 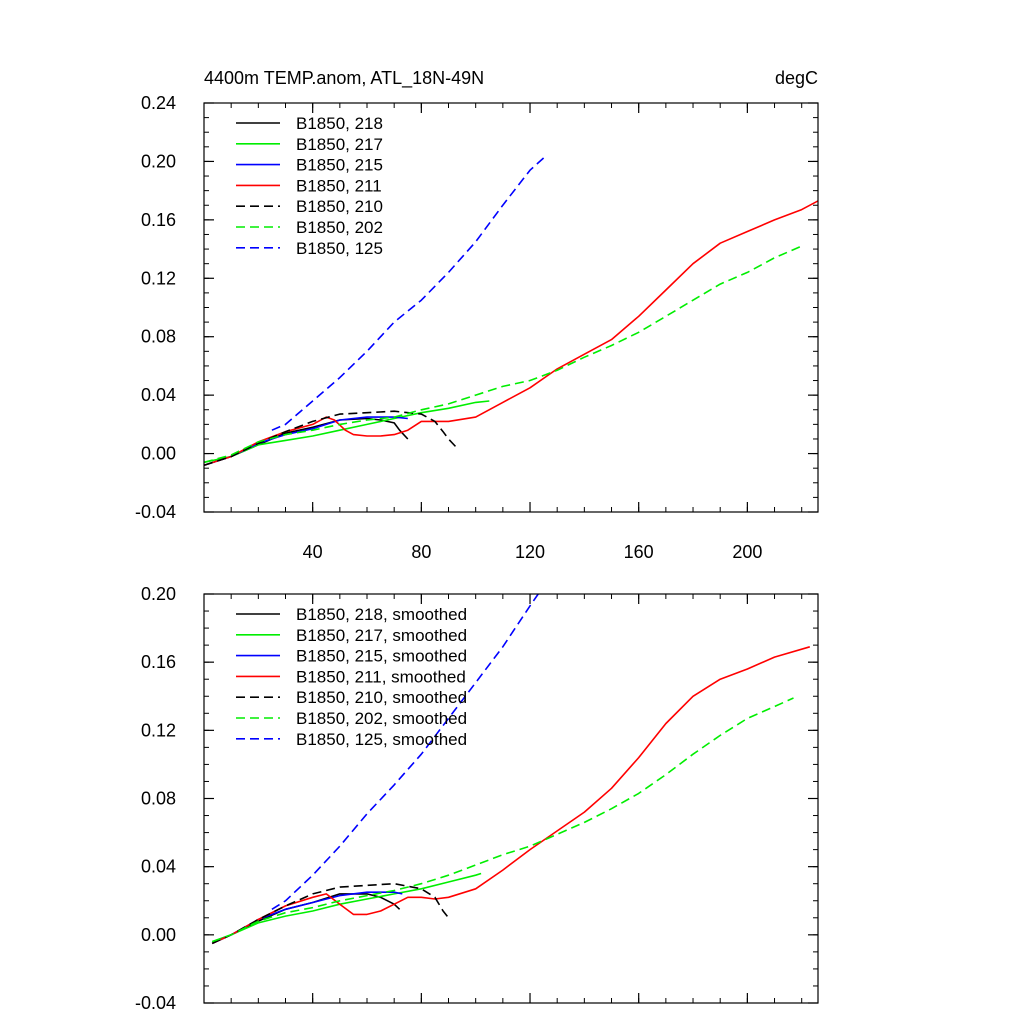 I want to click on legend-label-0: B1850, 218, so click(x=339, y=123).